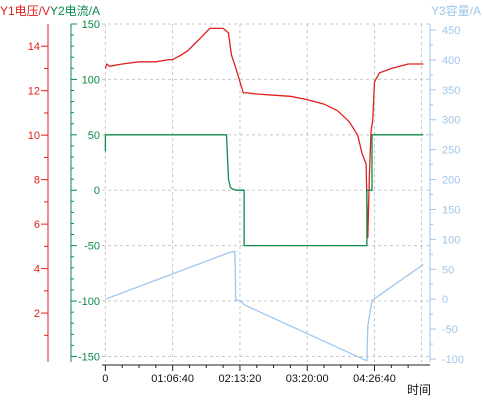 The image size is (483, 405). What do you see at coordinates (89, 357) in the screenshot?
I see `y2-tick-label: -150` at bounding box center [89, 357].